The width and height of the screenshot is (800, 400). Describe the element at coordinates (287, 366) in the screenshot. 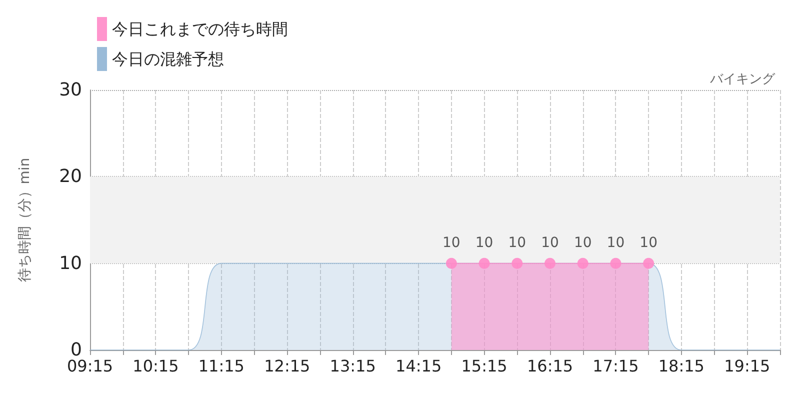

I see `x-tick-label: 12:15` at that location.